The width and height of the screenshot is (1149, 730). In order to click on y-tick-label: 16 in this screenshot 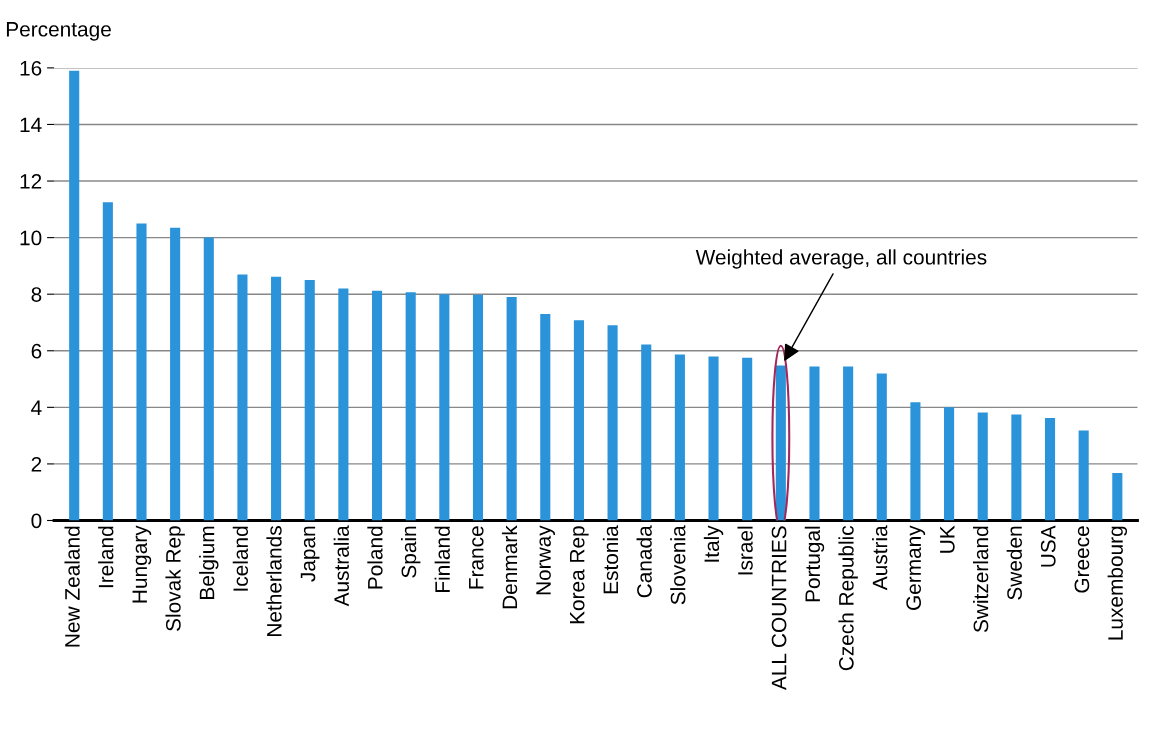, I will do `click(31, 68)`.